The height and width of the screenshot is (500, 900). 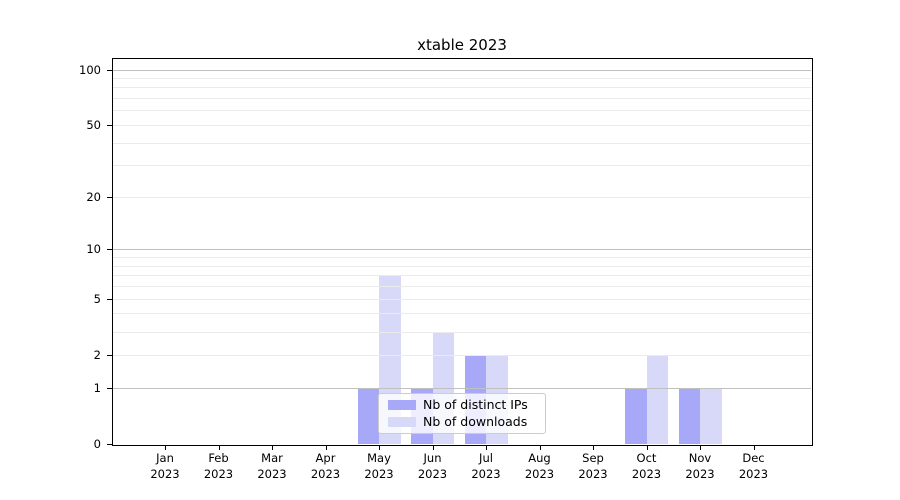 I want to click on x-tick-label: Dec 2023, so click(x=754, y=466).